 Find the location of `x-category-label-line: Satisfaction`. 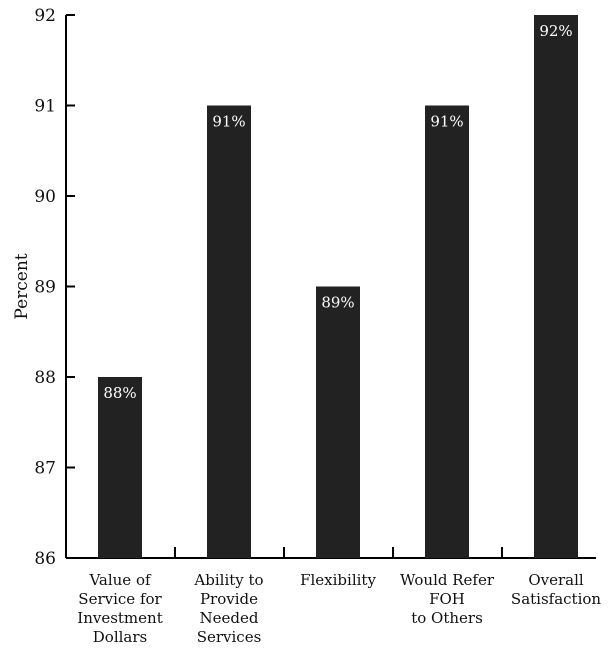

x-category-label-line: Satisfaction is located at coordinates (556, 599).